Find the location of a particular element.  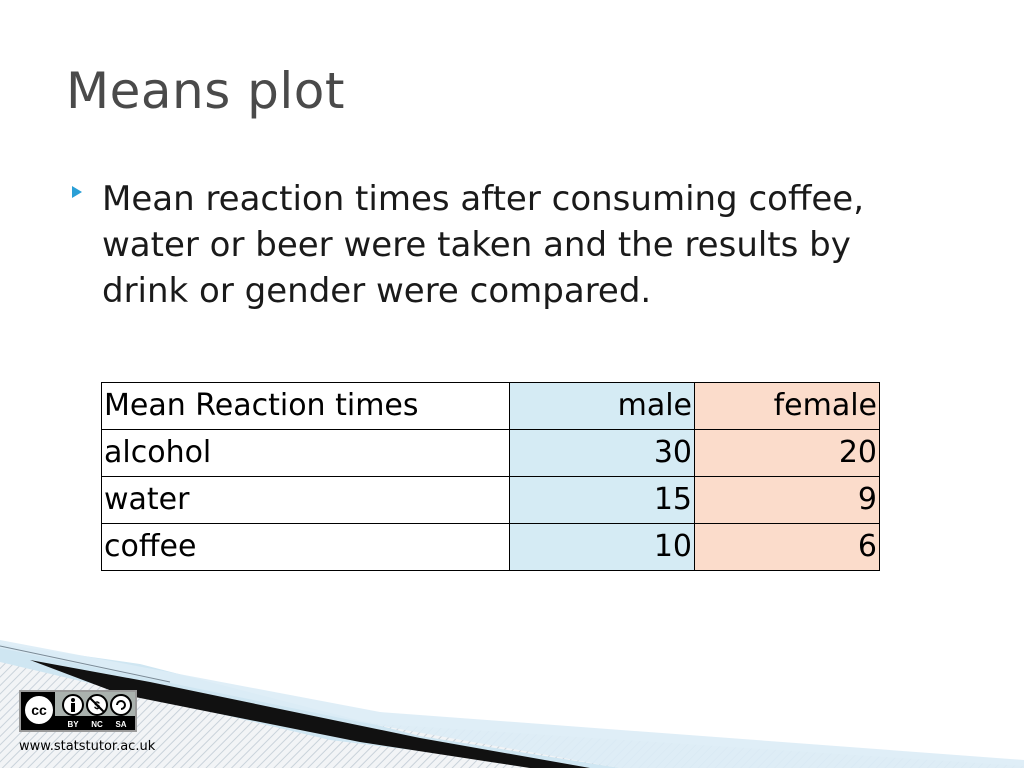

creative-commons-badge: cc $ BY NC SA is located at coordinates (78, 711).